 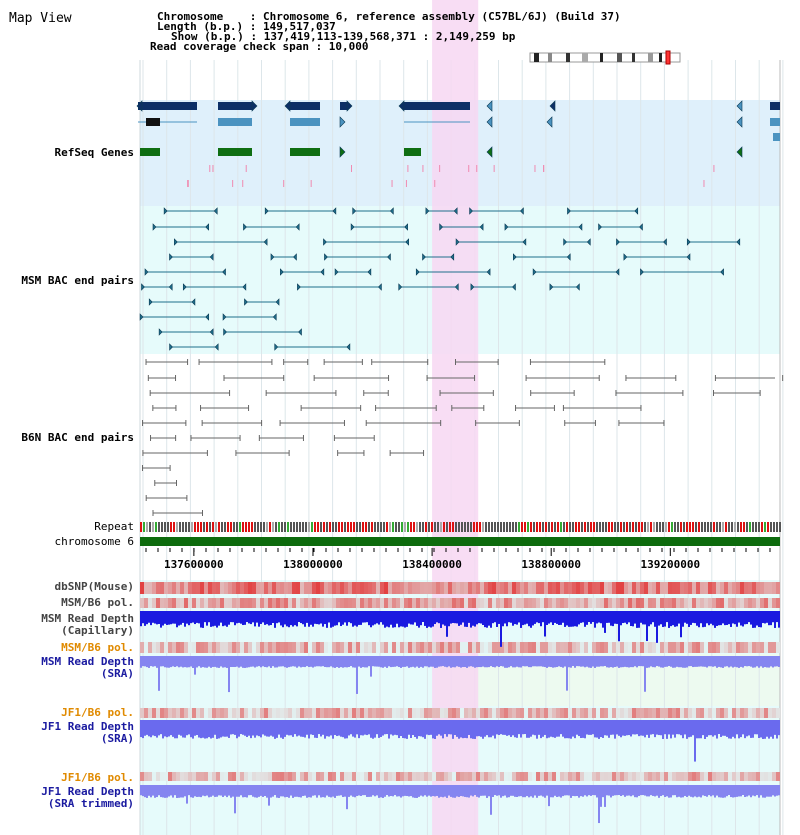 What do you see at coordinates (412, 152) in the screenshot?
I see `refseq-gene-green` at bounding box center [412, 152].